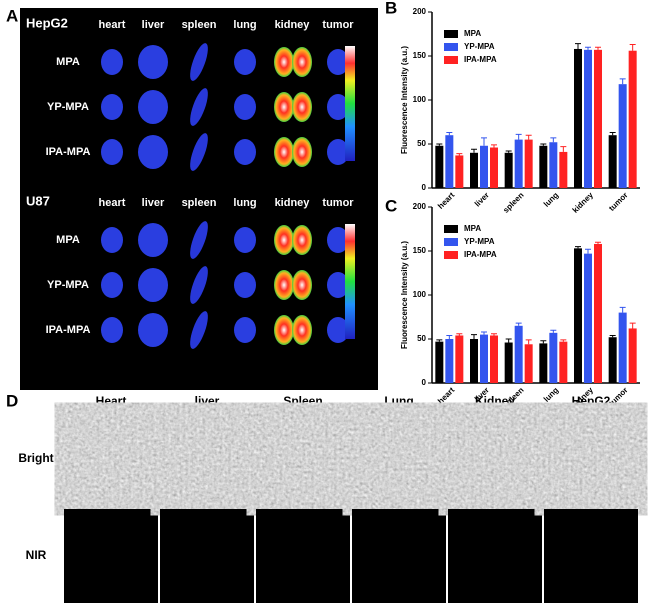  What do you see at coordinates (583, 202) in the screenshot?
I see `x-tick-label: kidney` at bounding box center [583, 202].